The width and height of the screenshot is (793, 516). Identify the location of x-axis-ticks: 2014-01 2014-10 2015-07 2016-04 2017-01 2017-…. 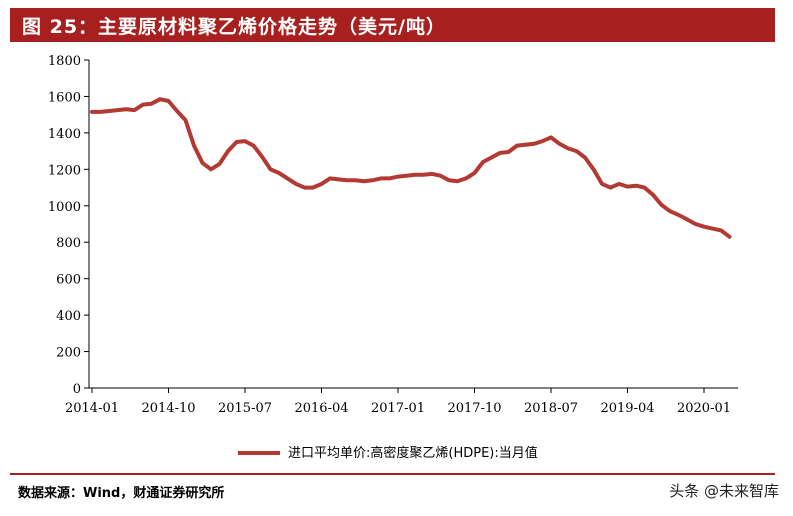
(398, 402).